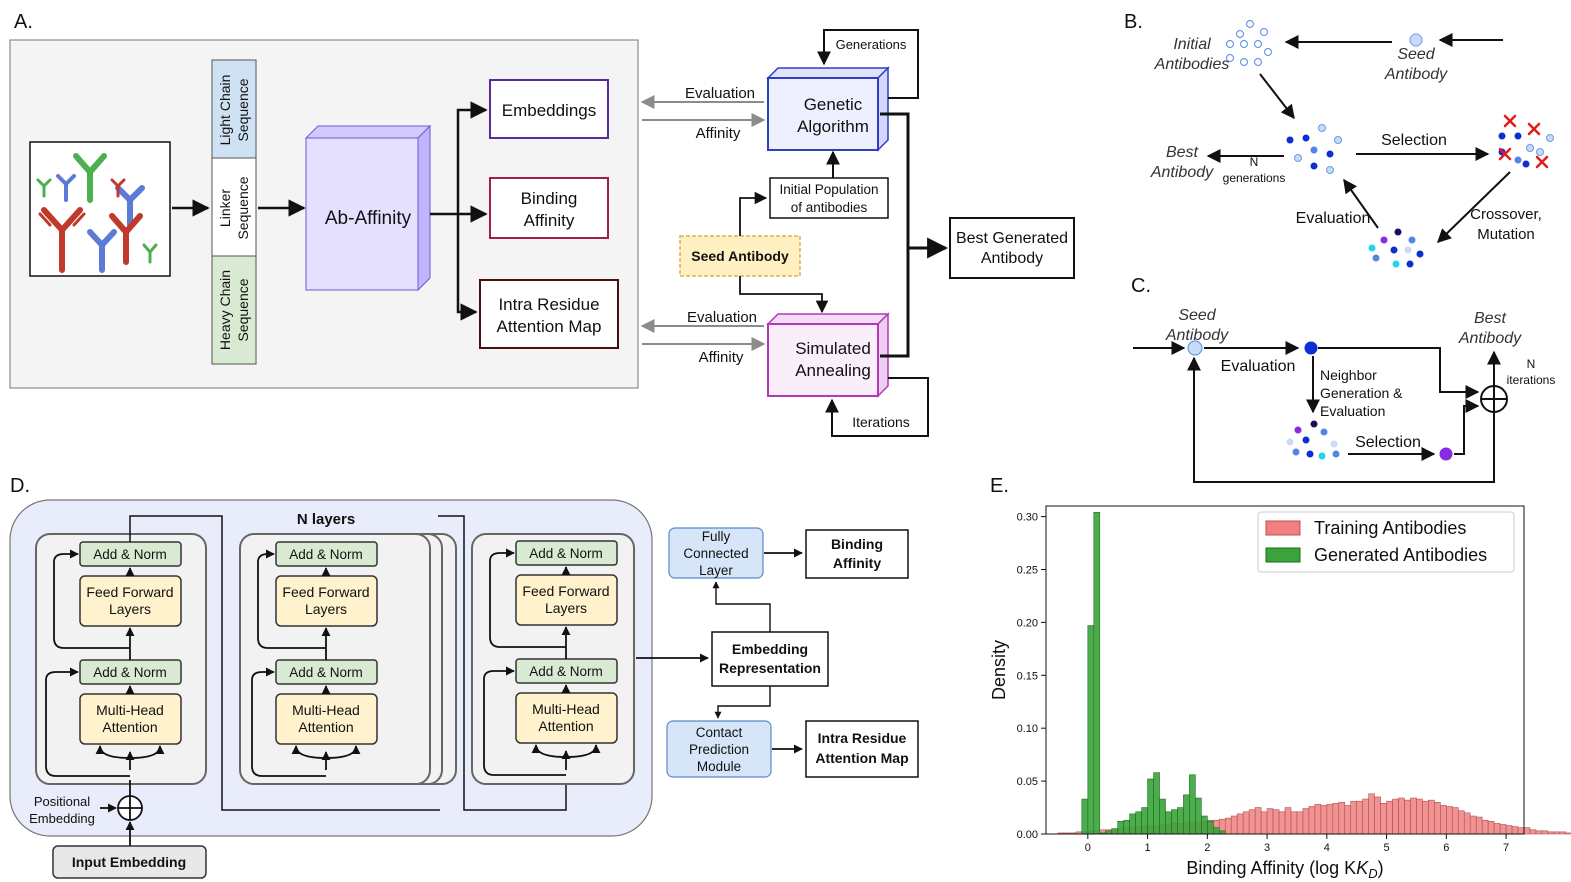 This screenshot has height=882, width=1571. Describe the element at coordinates (828, 198) in the screenshot. I see `initial-population-label: Initial Population of antibodies` at that location.